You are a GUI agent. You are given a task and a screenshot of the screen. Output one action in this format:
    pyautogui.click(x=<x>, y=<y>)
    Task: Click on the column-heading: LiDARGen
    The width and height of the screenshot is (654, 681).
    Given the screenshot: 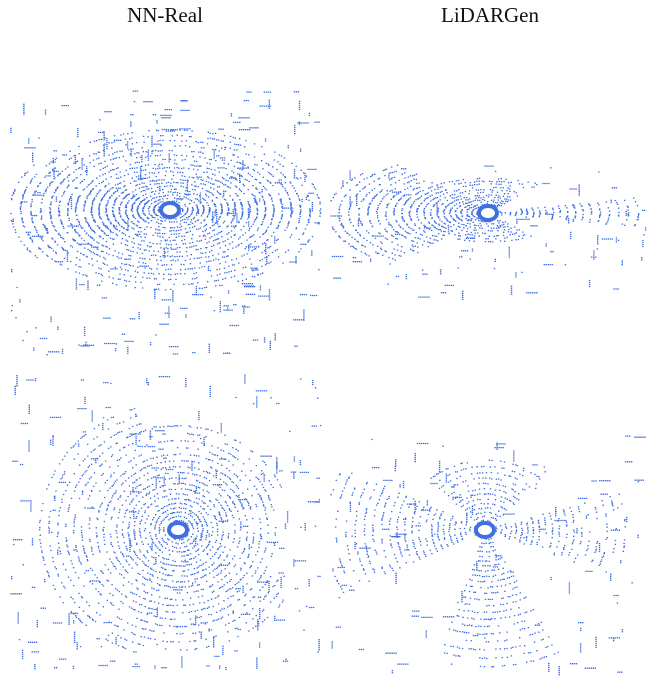 What is the action you would take?
    pyautogui.click(x=490, y=15)
    